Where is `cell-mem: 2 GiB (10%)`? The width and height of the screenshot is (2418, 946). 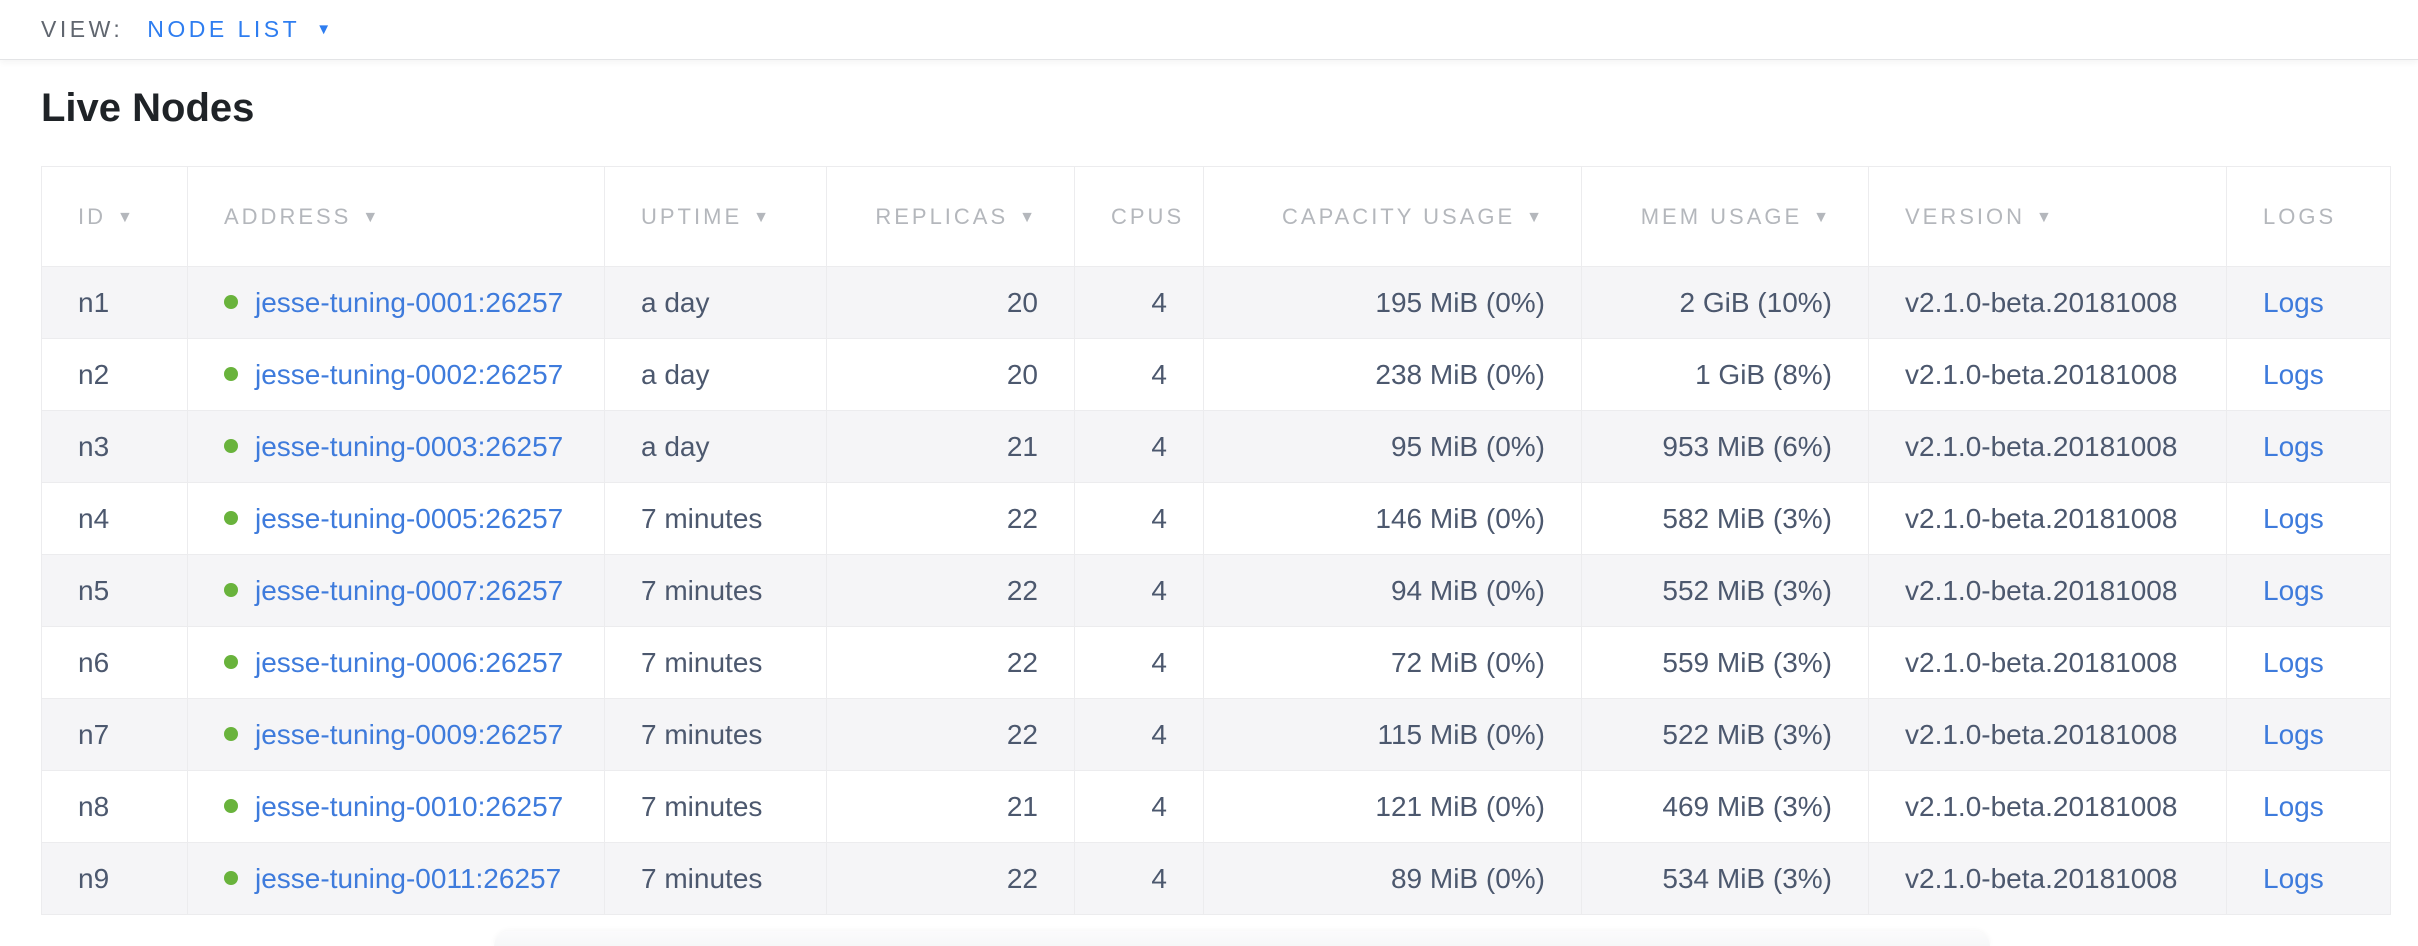 cell-mem: 2 GiB (10%) is located at coordinates (1725, 302).